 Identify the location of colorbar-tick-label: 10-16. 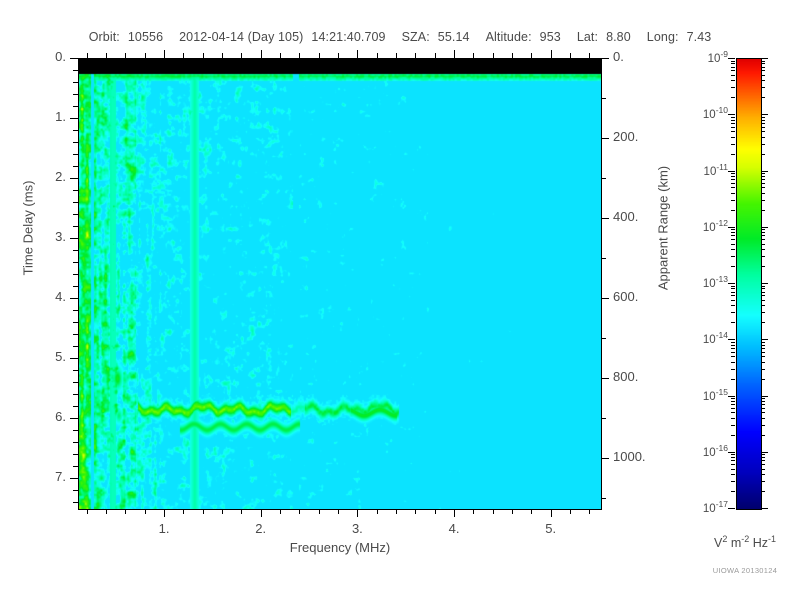
(715, 450).